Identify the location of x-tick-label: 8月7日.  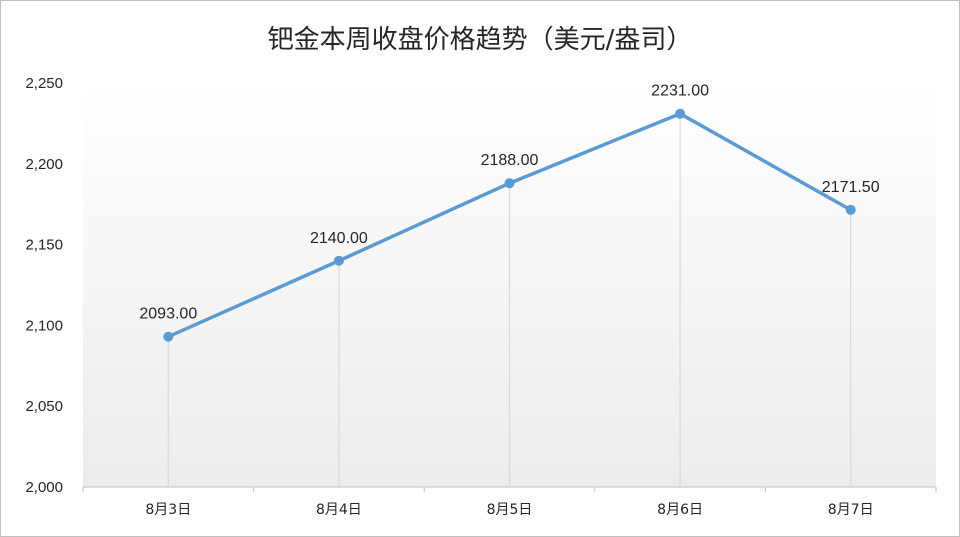
(851, 510).